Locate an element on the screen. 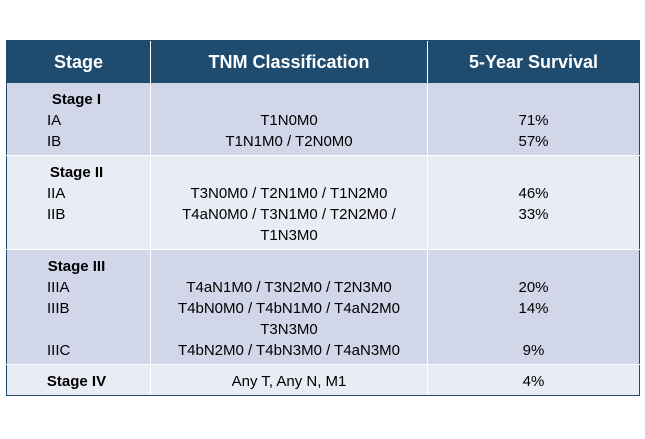 This screenshot has height=439, width=645. substage-label: IB is located at coordinates (54, 141).